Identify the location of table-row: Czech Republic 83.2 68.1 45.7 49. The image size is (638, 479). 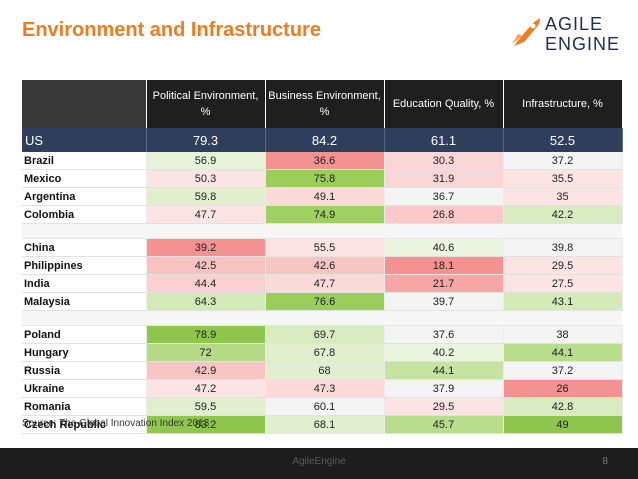
(322, 424).